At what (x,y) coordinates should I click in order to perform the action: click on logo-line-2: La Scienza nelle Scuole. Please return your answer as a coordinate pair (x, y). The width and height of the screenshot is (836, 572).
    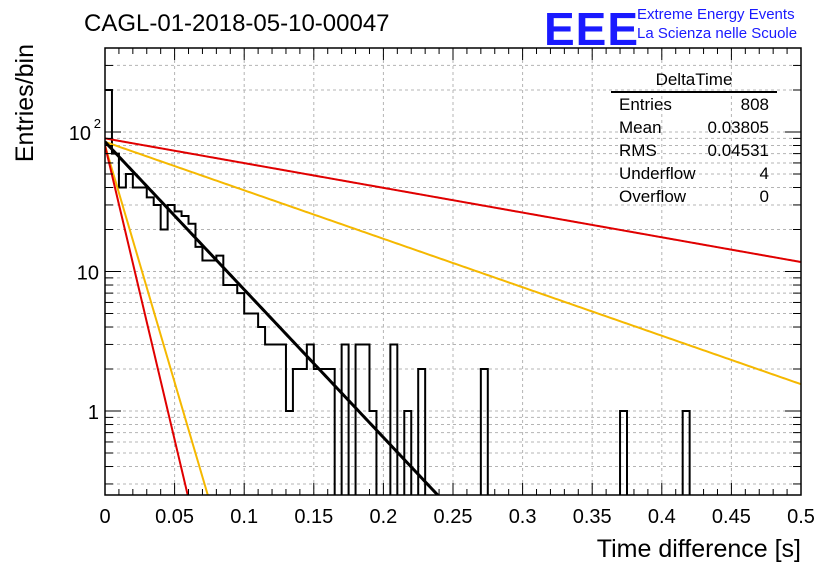
    Looking at the image, I should click on (717, 33).